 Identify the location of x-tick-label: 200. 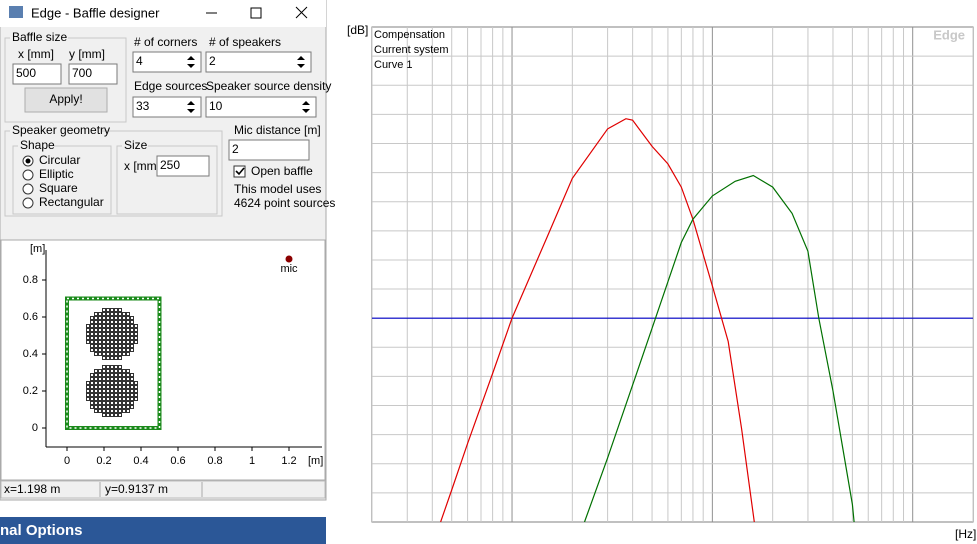
(572, 533).